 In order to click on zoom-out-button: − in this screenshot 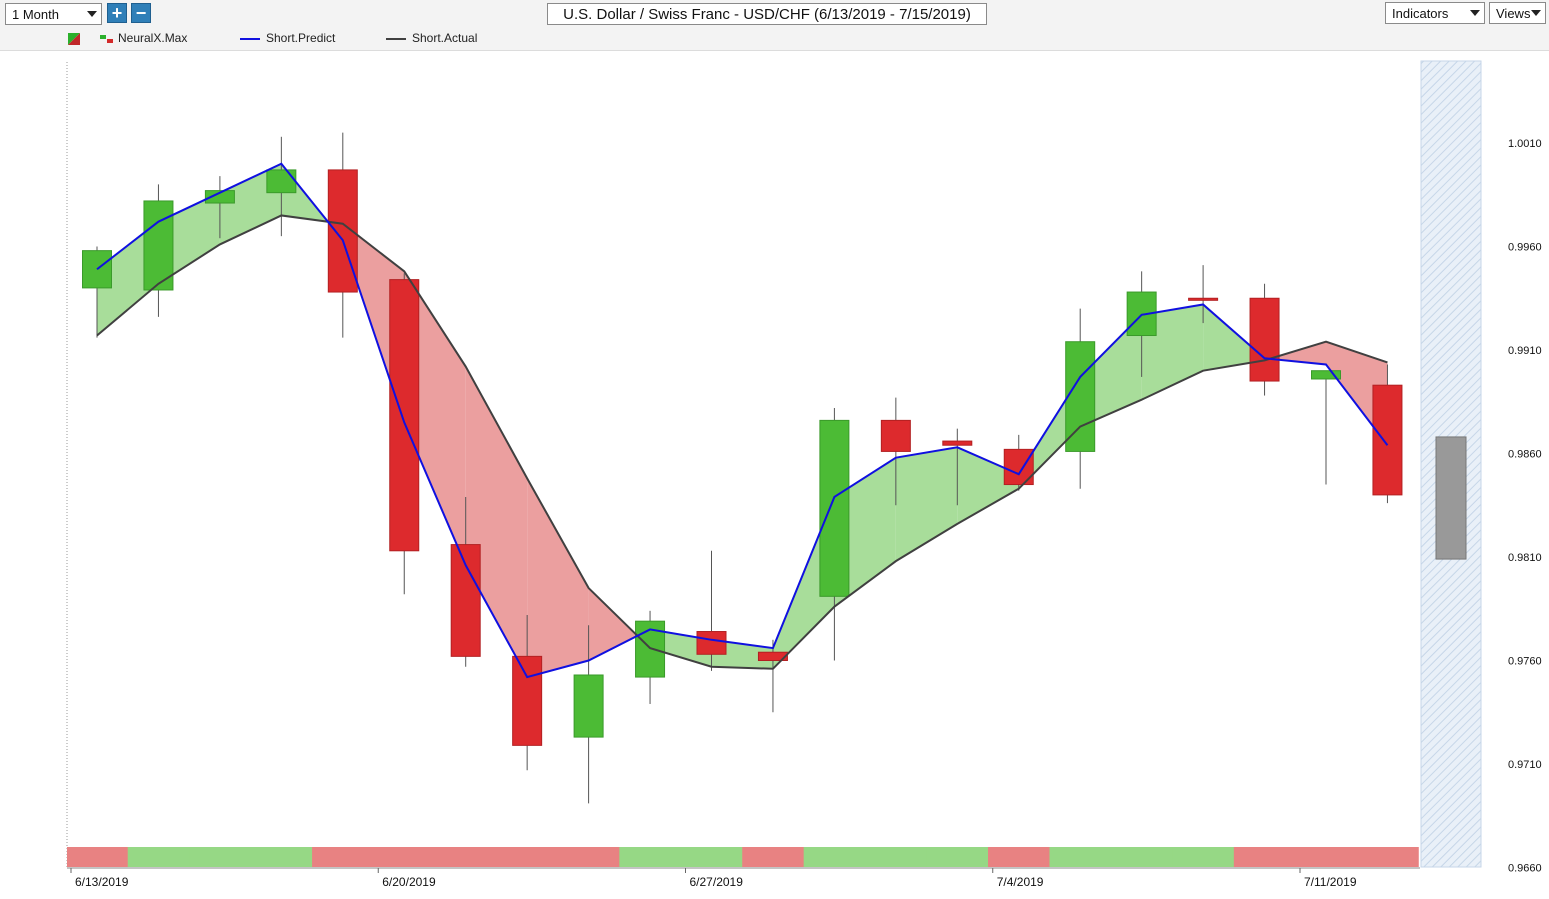, I will do `click(141, 13)`.